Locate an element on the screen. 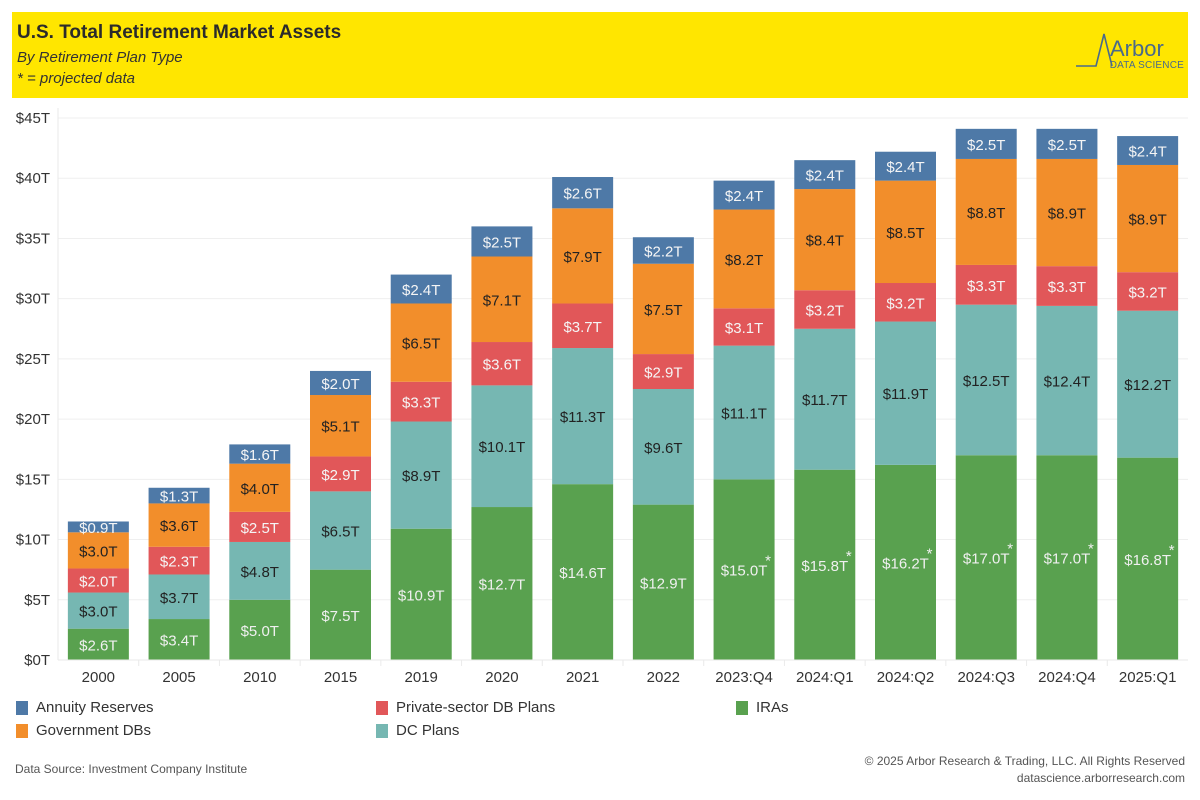 The width and height of the screenshot is (1200, 800). bar-stack-2022: $12.9T $9.6T $2.9T $7.5T $2.2T is located at coordinates (663, 448).